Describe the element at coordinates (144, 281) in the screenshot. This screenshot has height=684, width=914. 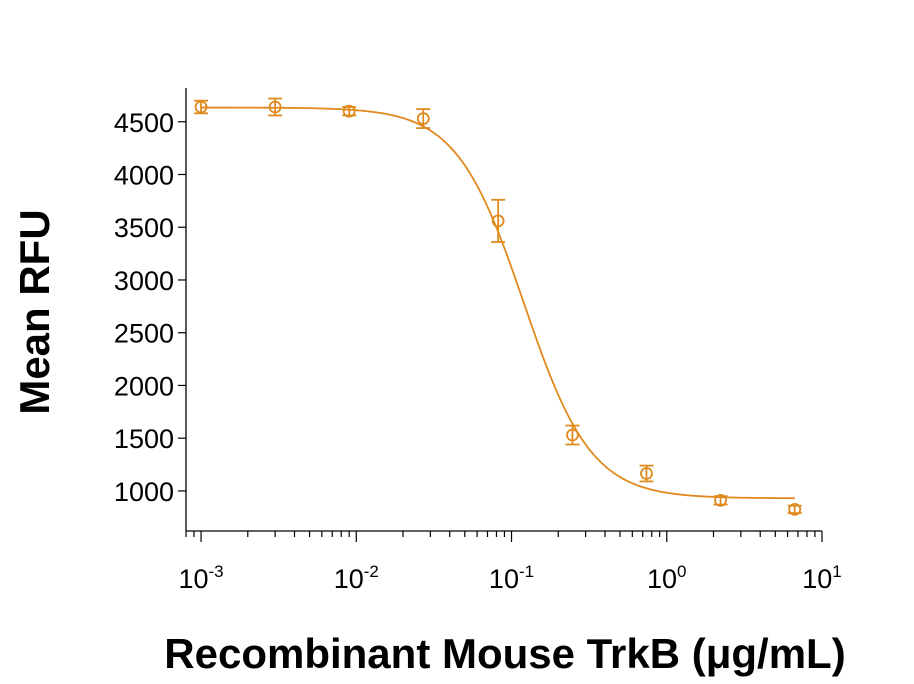
I see `y-tick-label: 3000` at that location.